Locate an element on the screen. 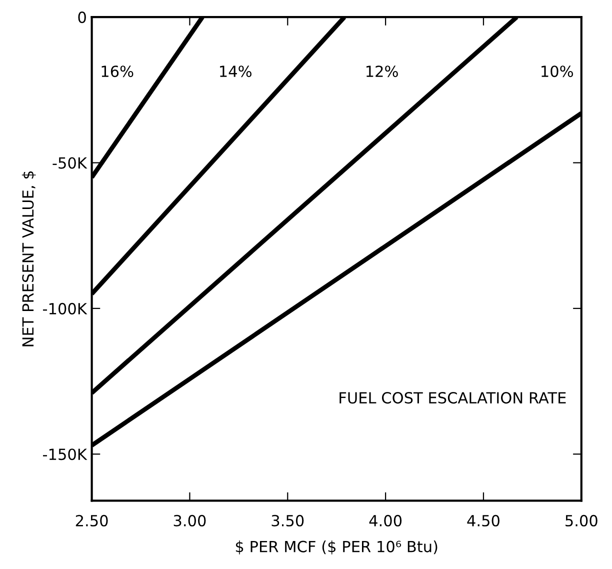  annotation: FUEL COST ESCALATION RATE is located at coordinates (453, 398).